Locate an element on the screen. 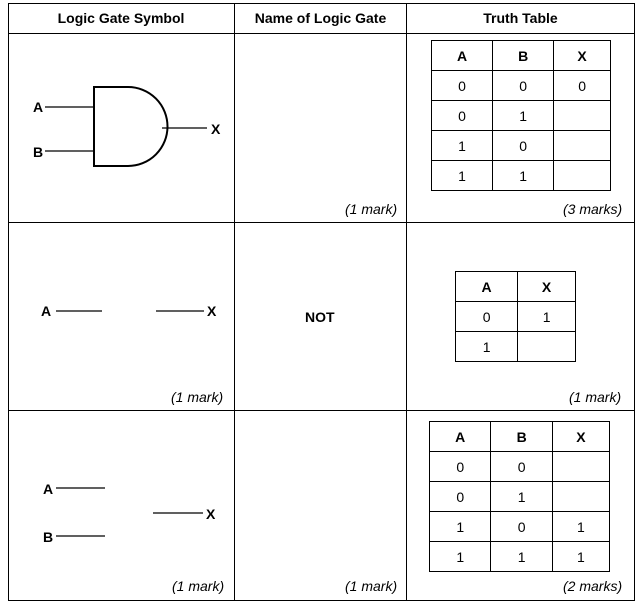 This screenshot has height=604, width=640. table-row: 0 0 0 is located at coordinates (520, 85).